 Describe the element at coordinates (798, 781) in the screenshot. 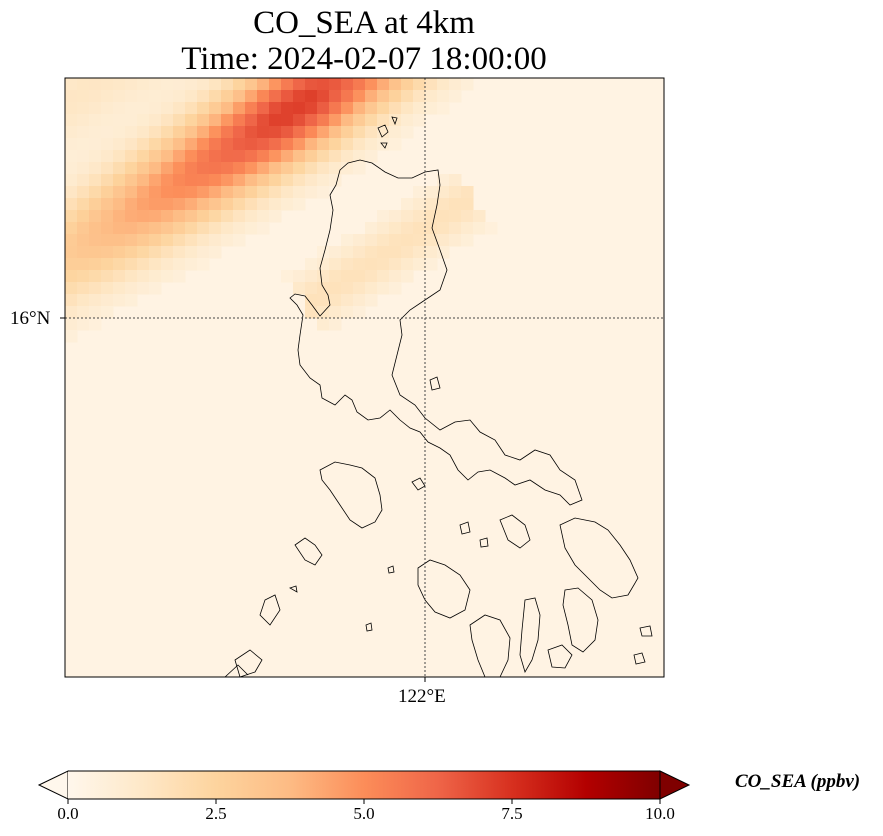

I see `colorbar-label: CO_SEA (ppbv)` at that location.